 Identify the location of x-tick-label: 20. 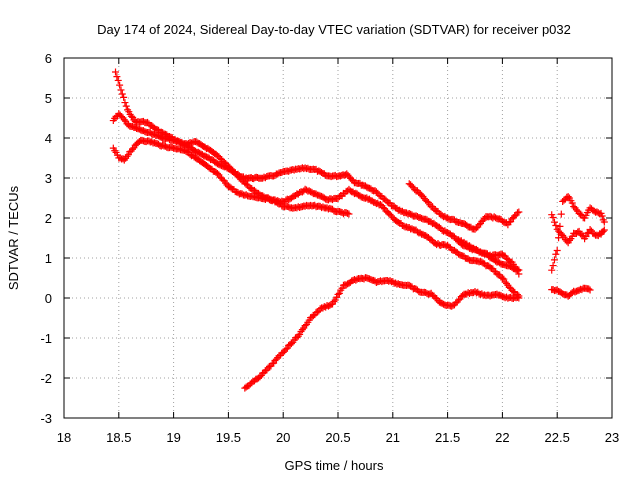
(283, 437).